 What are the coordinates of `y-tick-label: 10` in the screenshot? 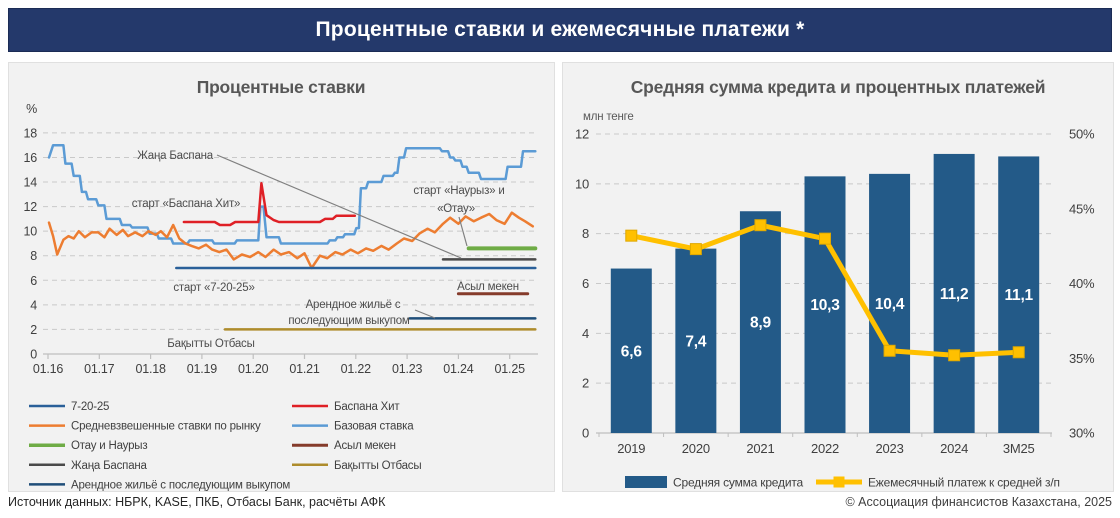 It's located at (30, 232).